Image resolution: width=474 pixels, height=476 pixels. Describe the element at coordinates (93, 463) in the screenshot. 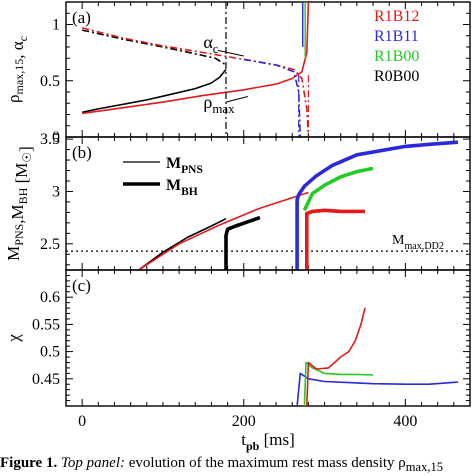

I see `caption-emph: Top panel:` at that location.